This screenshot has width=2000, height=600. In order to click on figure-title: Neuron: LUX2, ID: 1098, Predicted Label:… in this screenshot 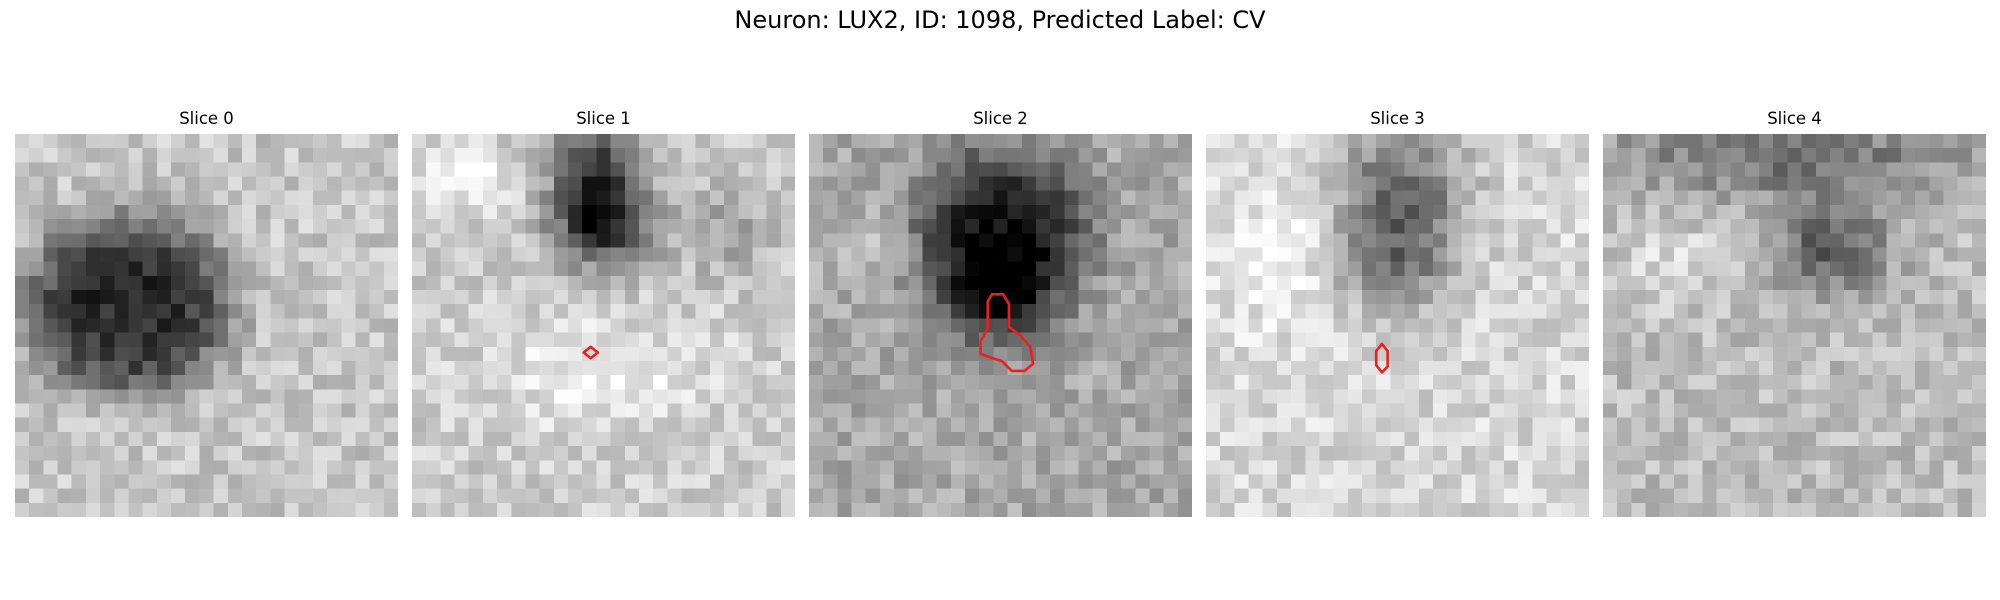, I will do `click(1000, 20)`.